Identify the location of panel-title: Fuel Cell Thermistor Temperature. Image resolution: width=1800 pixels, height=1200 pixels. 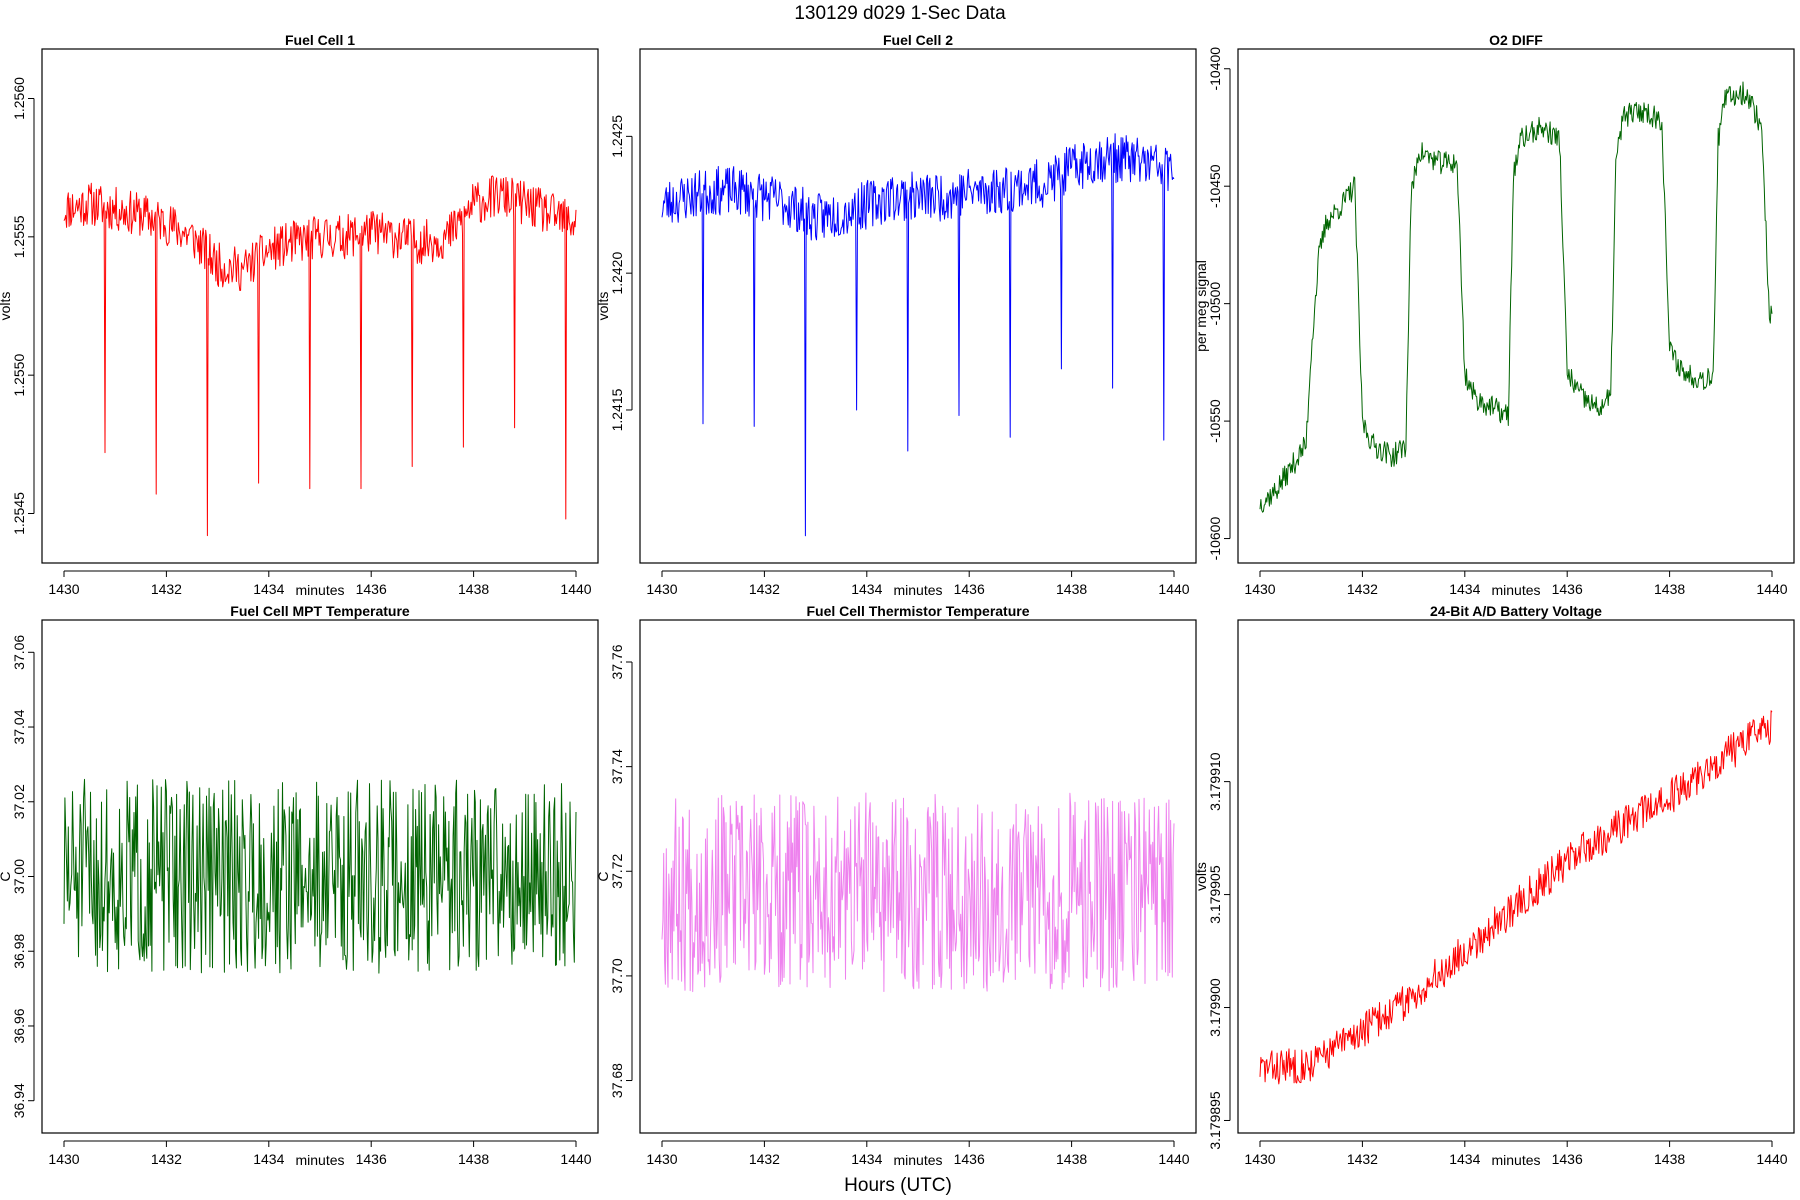
(917, 611).